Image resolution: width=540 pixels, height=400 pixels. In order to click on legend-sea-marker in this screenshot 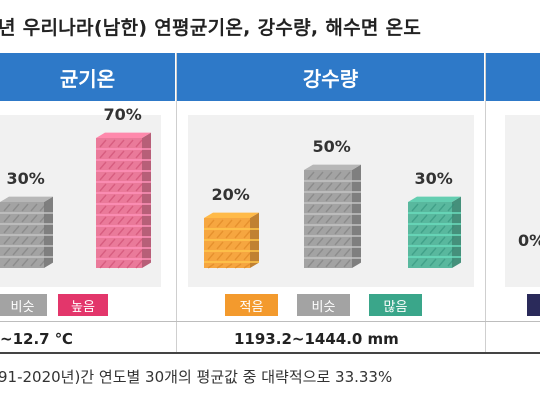, I will do `click(533, 305)`.